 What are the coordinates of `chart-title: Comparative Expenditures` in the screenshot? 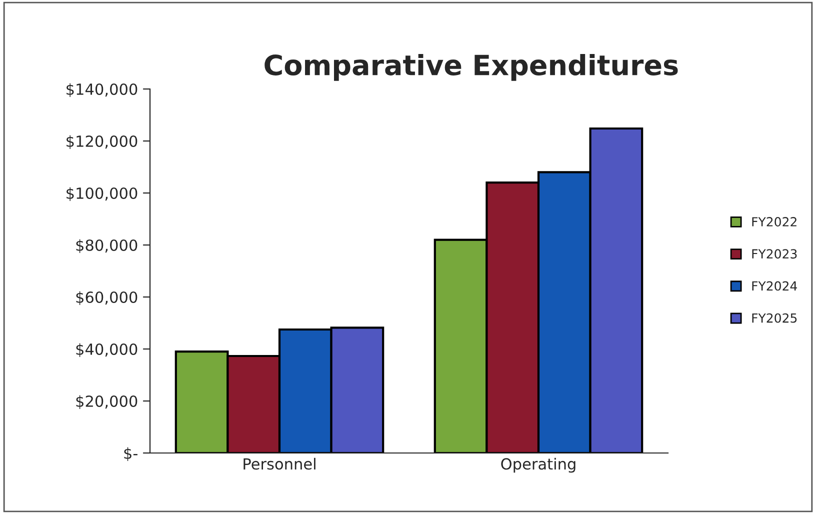 It's located at (471, 67).